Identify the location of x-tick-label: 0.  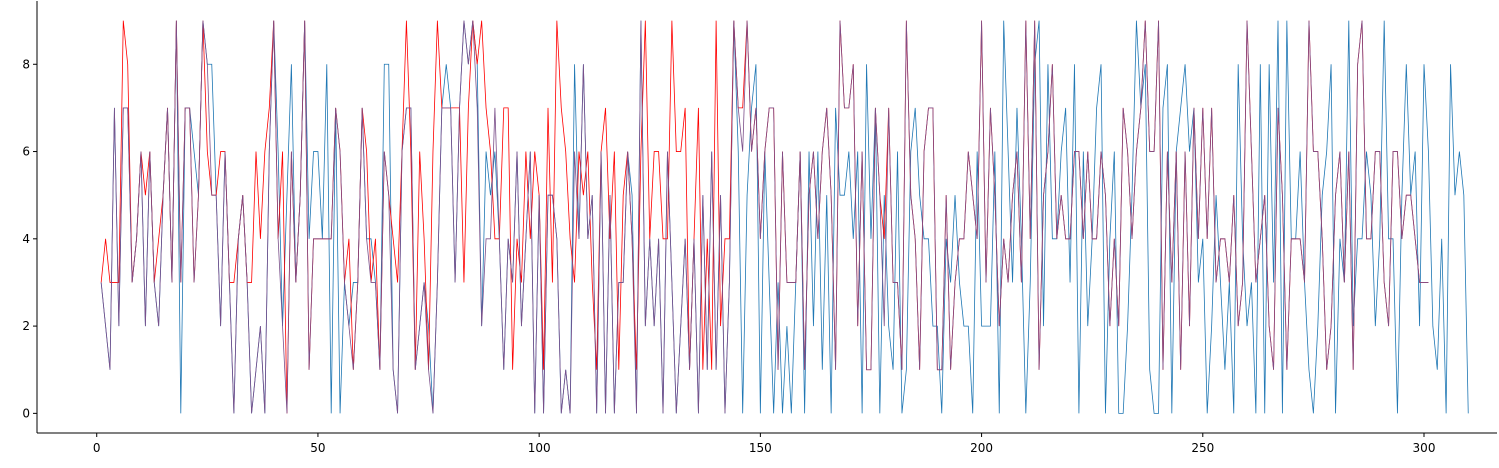
(97, 448).